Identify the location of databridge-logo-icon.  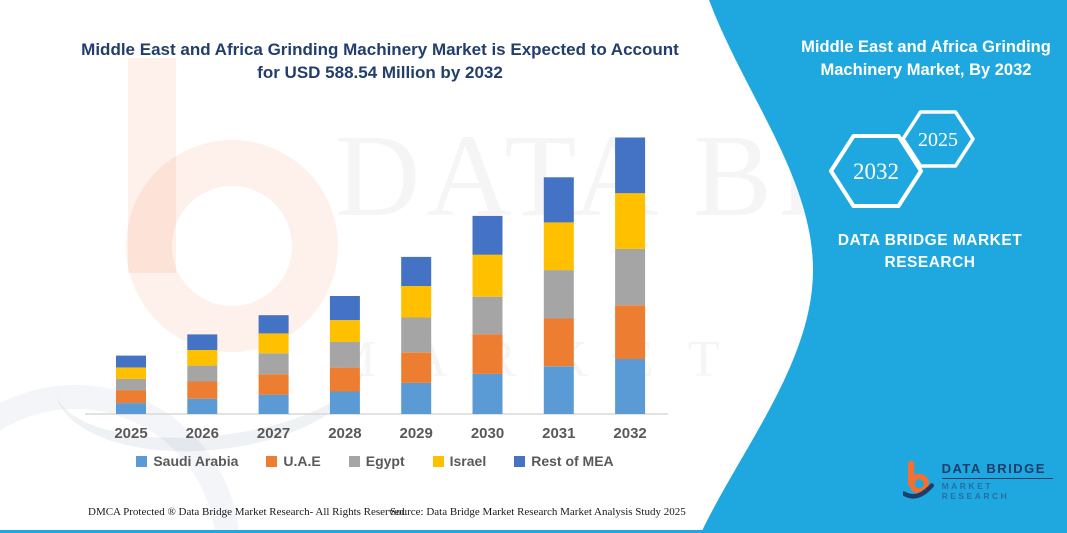
(918, 479).